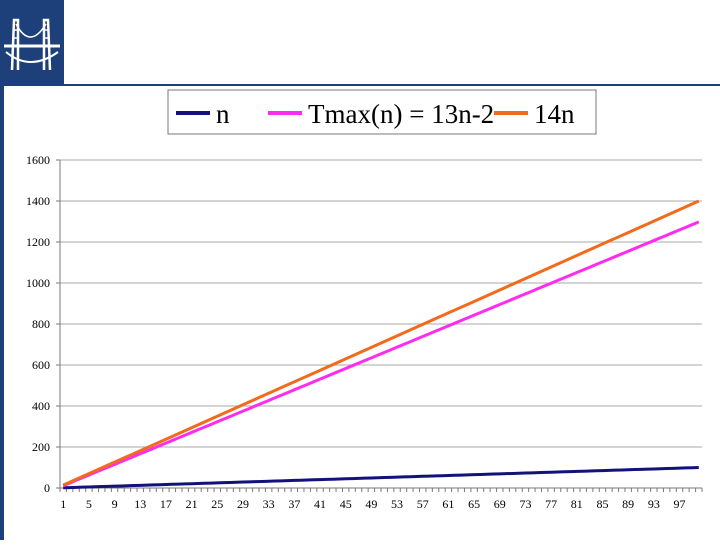  I want to click on x-tick-label: 5, so click(89, 504).